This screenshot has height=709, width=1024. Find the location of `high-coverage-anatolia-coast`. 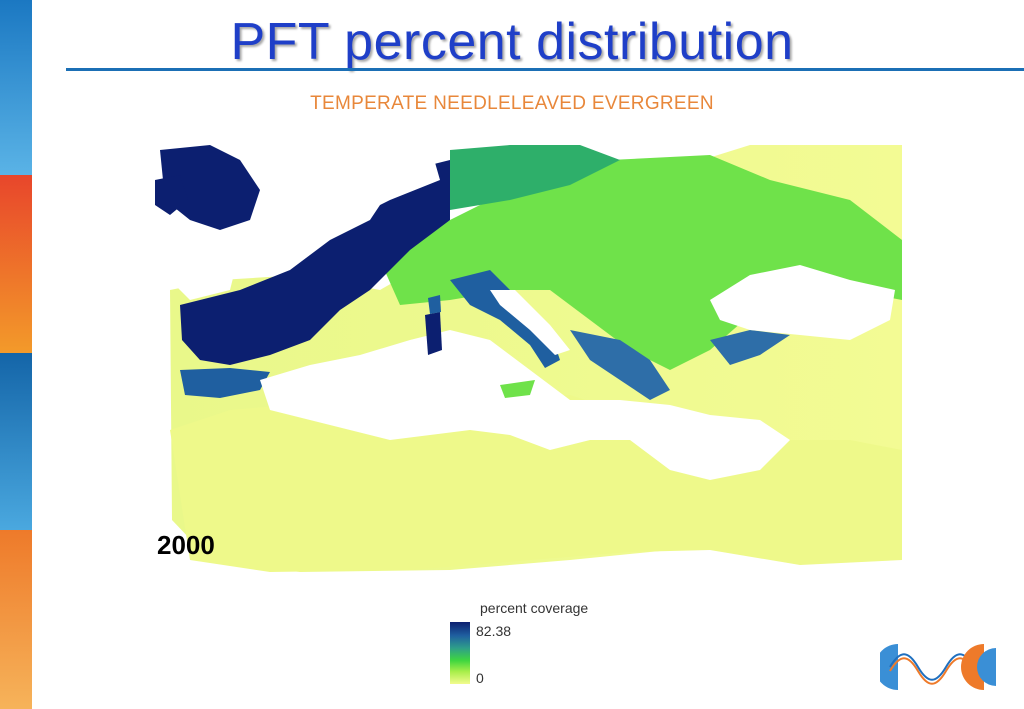

high-coverage-anatolia-coast is located at coordinates (750, 347).